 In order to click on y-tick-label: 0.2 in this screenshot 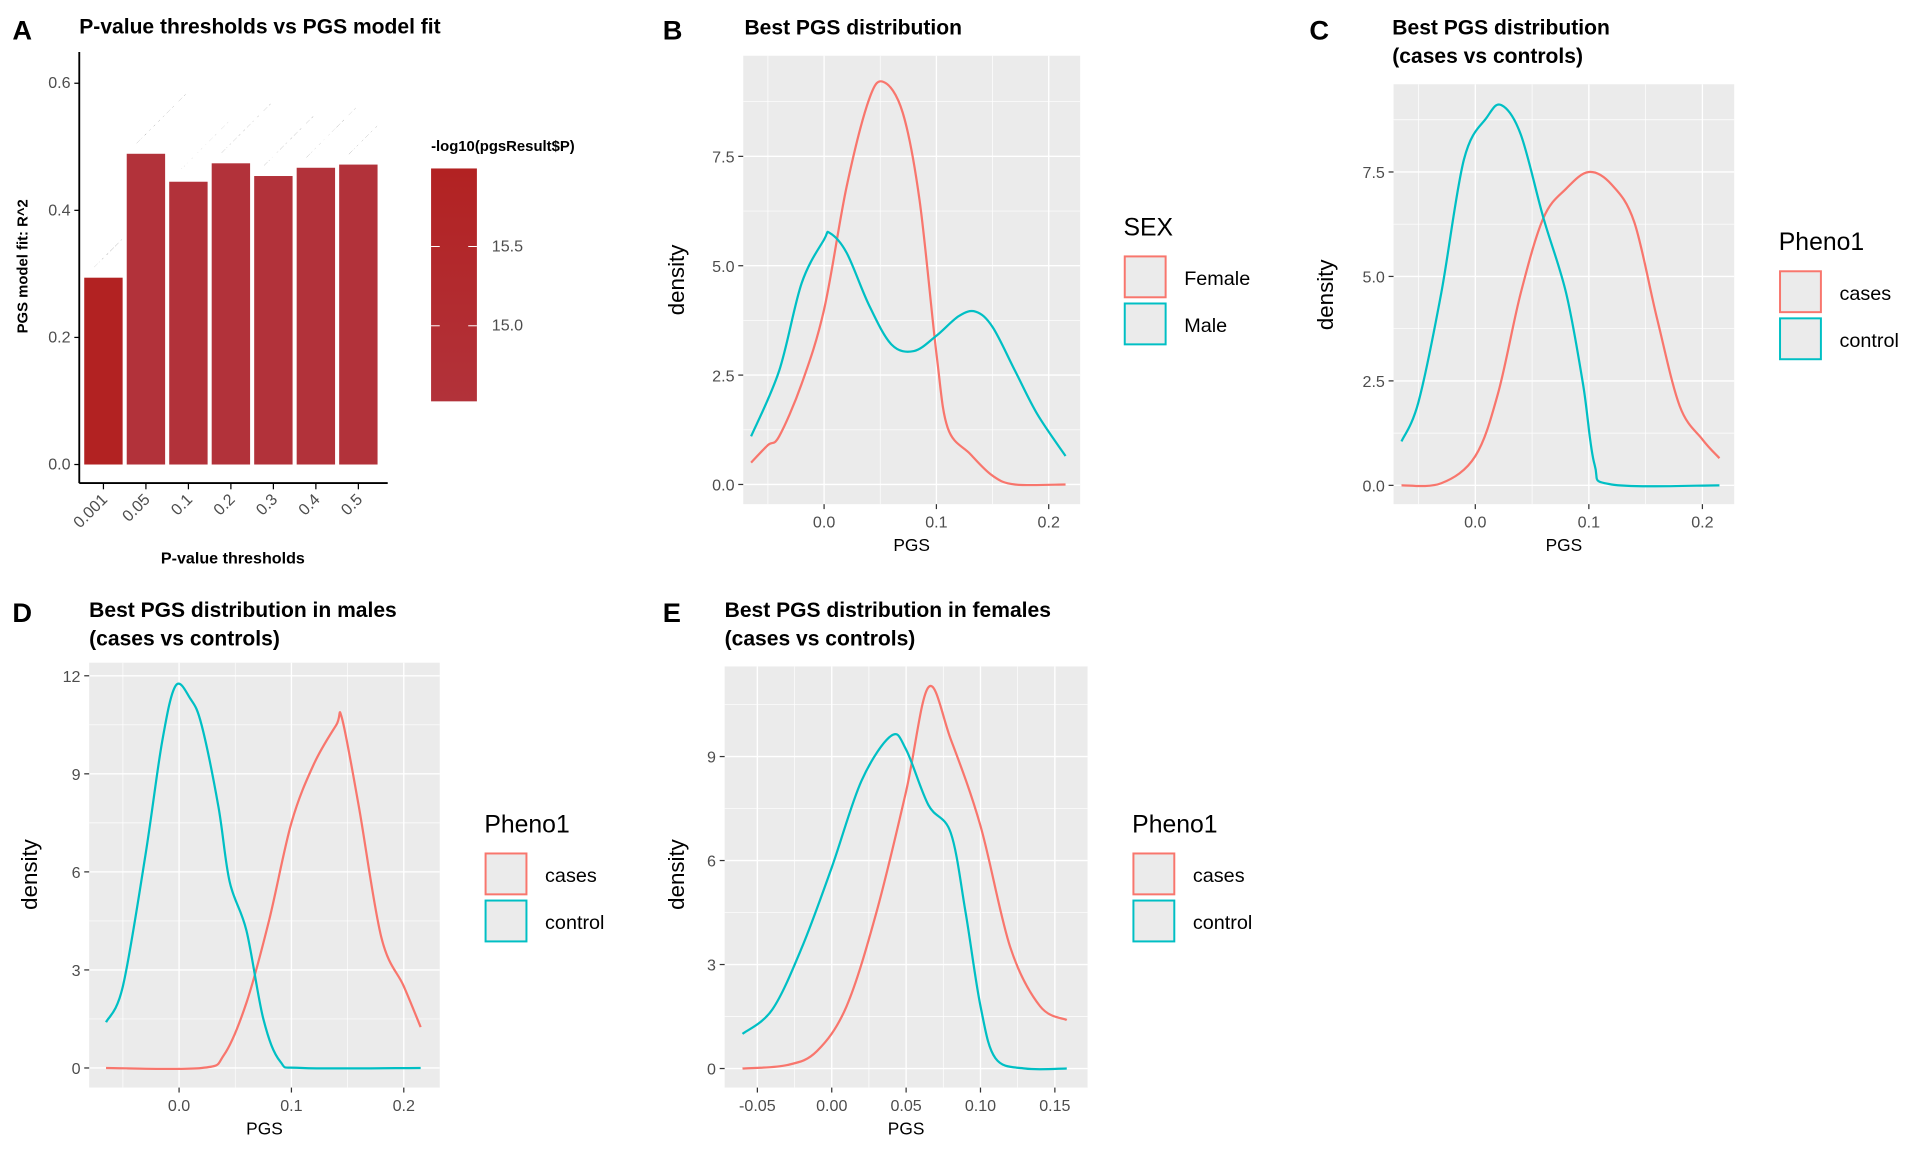, I will do `click(59, 337)`.